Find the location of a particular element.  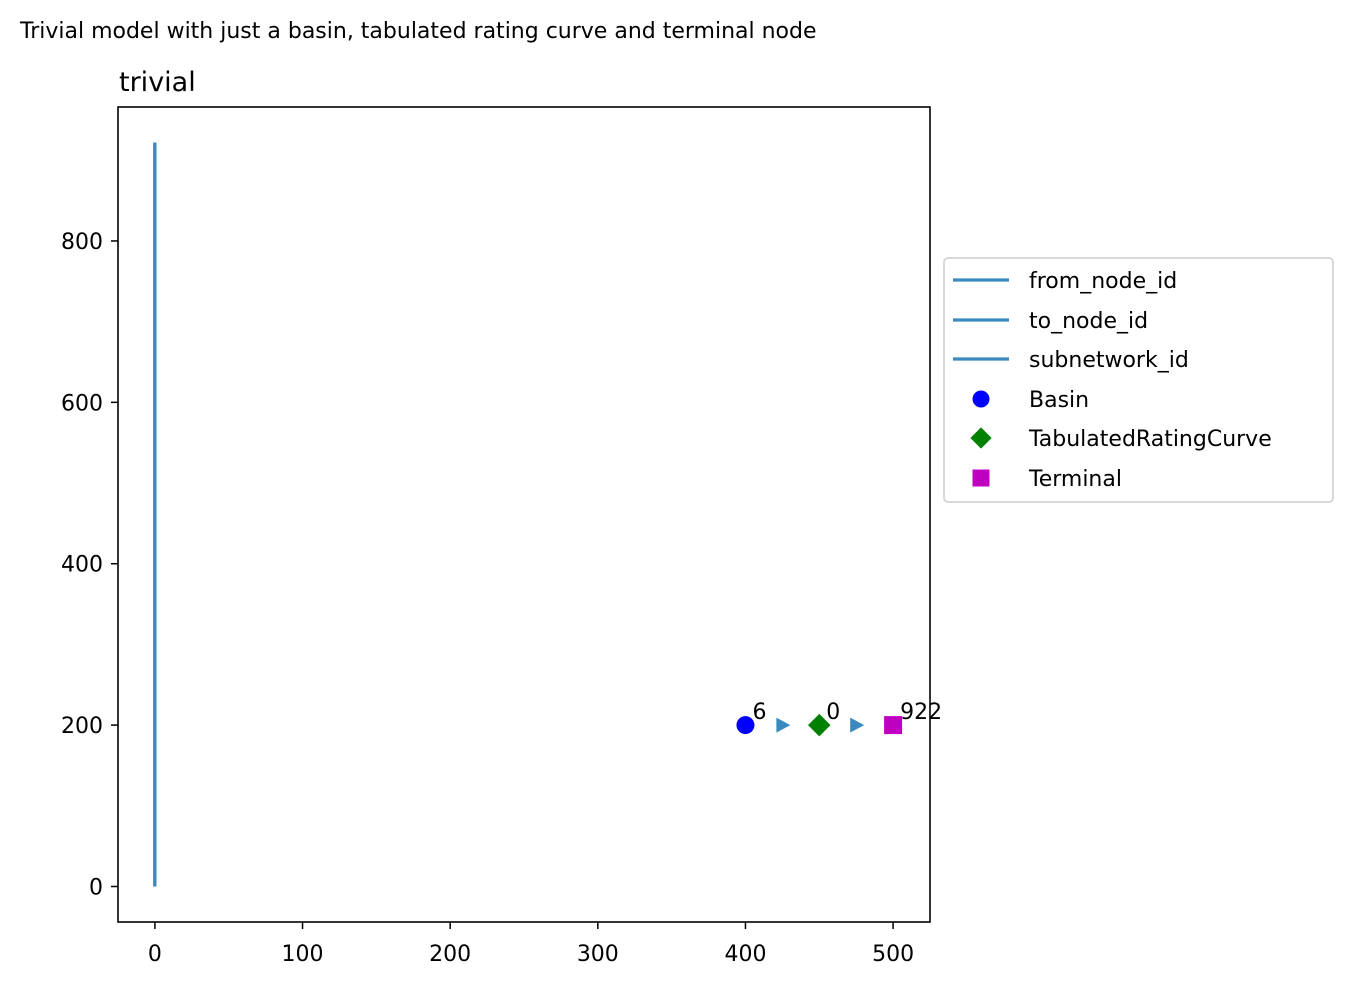

x-tick-label: 100 is located at coordinates (303, 954).